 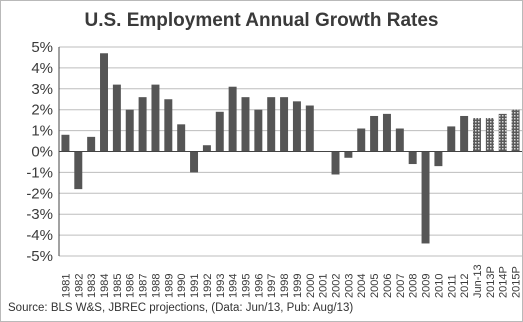 I want to click on x-tick-label: 2002, so click(x=337, y=286).